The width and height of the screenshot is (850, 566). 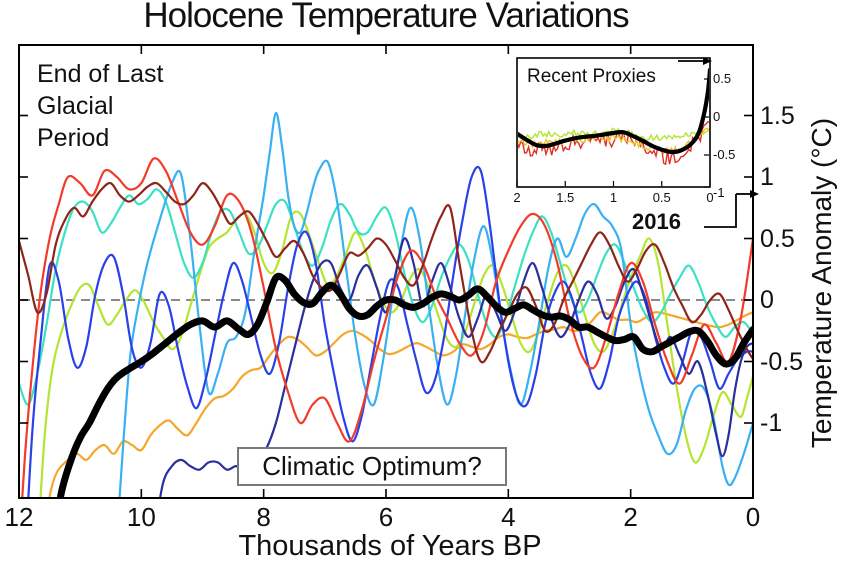 What do you see at coordinates (613, 197) in the screenshot?
I see `inset-x-tick-label: 1` at bounding box center [613, 197].